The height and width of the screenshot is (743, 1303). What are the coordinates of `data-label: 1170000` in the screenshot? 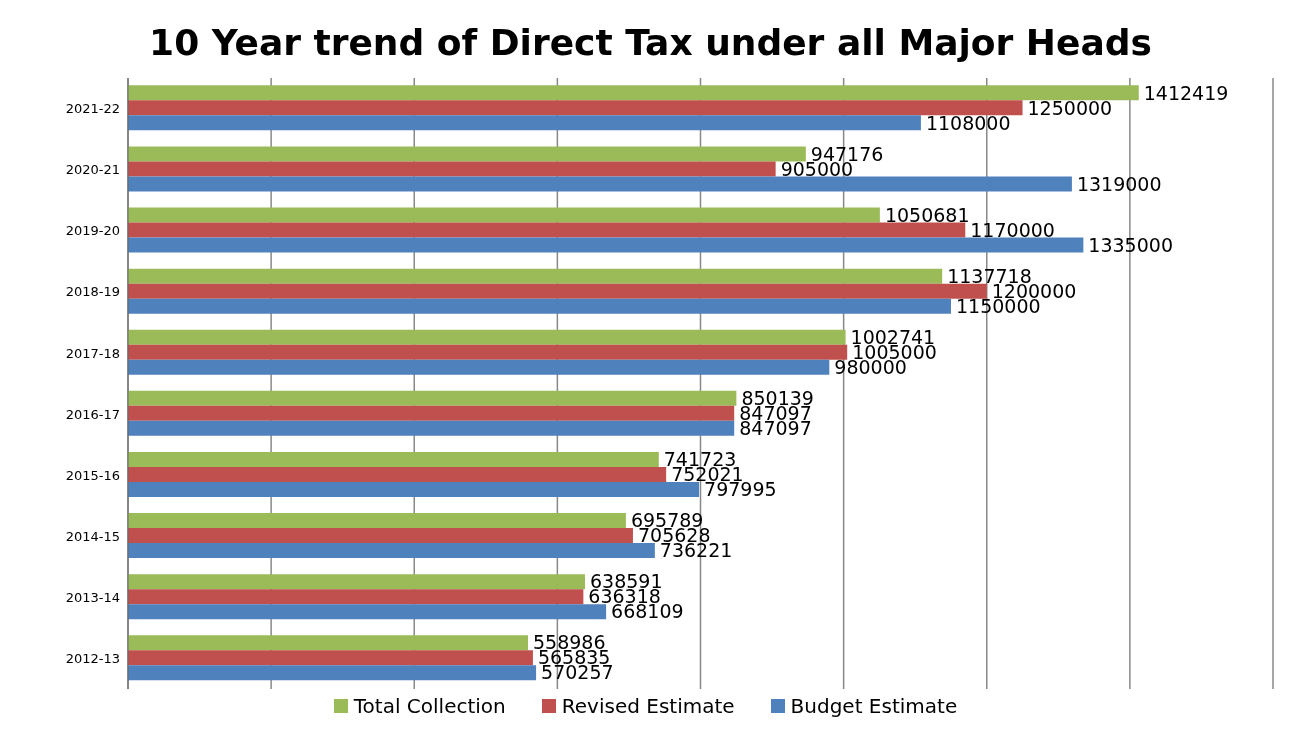 It's located at (1012, 229).